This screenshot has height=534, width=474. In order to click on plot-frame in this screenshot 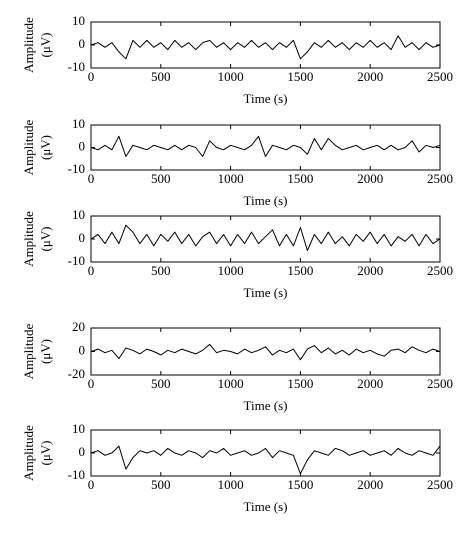, I will do `click(265, 45)`.